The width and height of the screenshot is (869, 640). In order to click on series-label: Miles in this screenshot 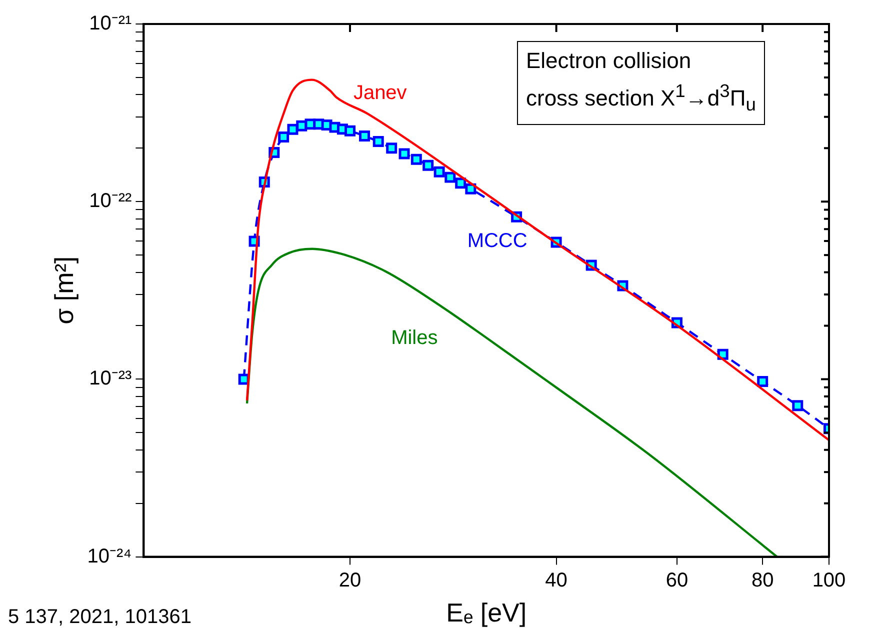, I will do `click(414, 337)`.